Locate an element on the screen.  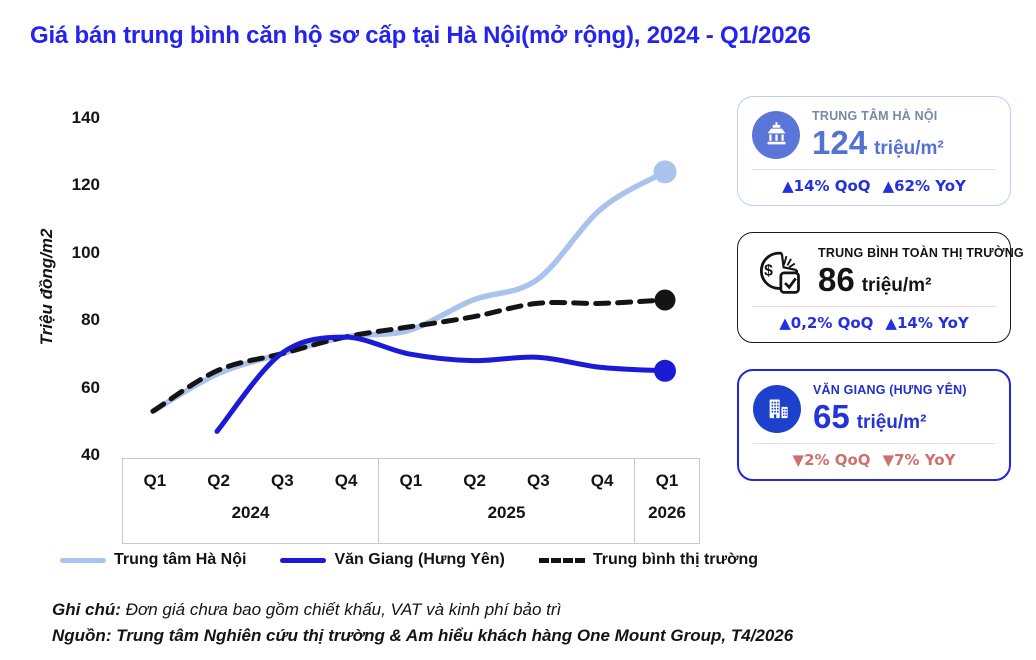
series-line-van-giang is located at coordinates (441, 384).